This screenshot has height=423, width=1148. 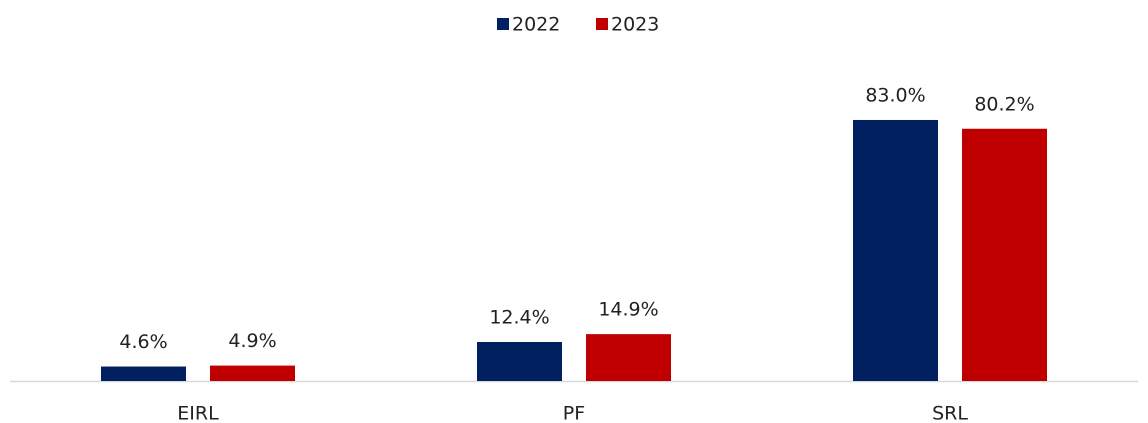 I want to click on x-tick-label: EIRL, so click(x=198, y=413).